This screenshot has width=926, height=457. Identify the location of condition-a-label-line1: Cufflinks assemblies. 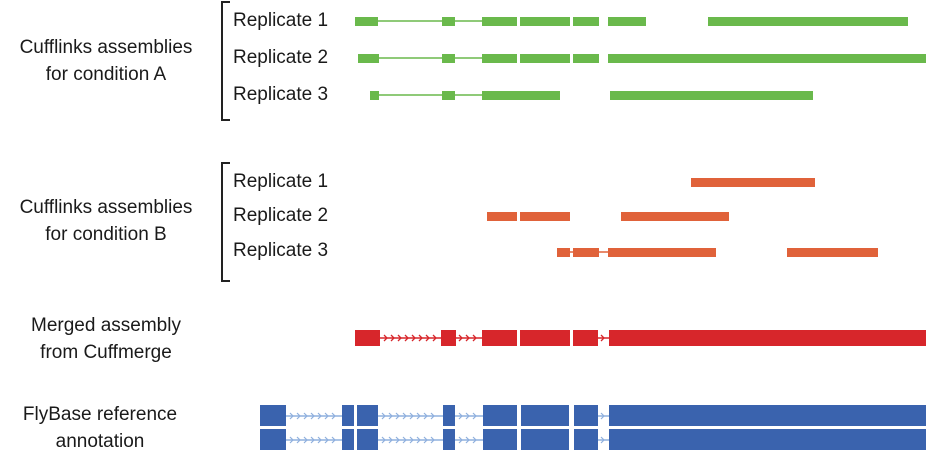
(106, 47).